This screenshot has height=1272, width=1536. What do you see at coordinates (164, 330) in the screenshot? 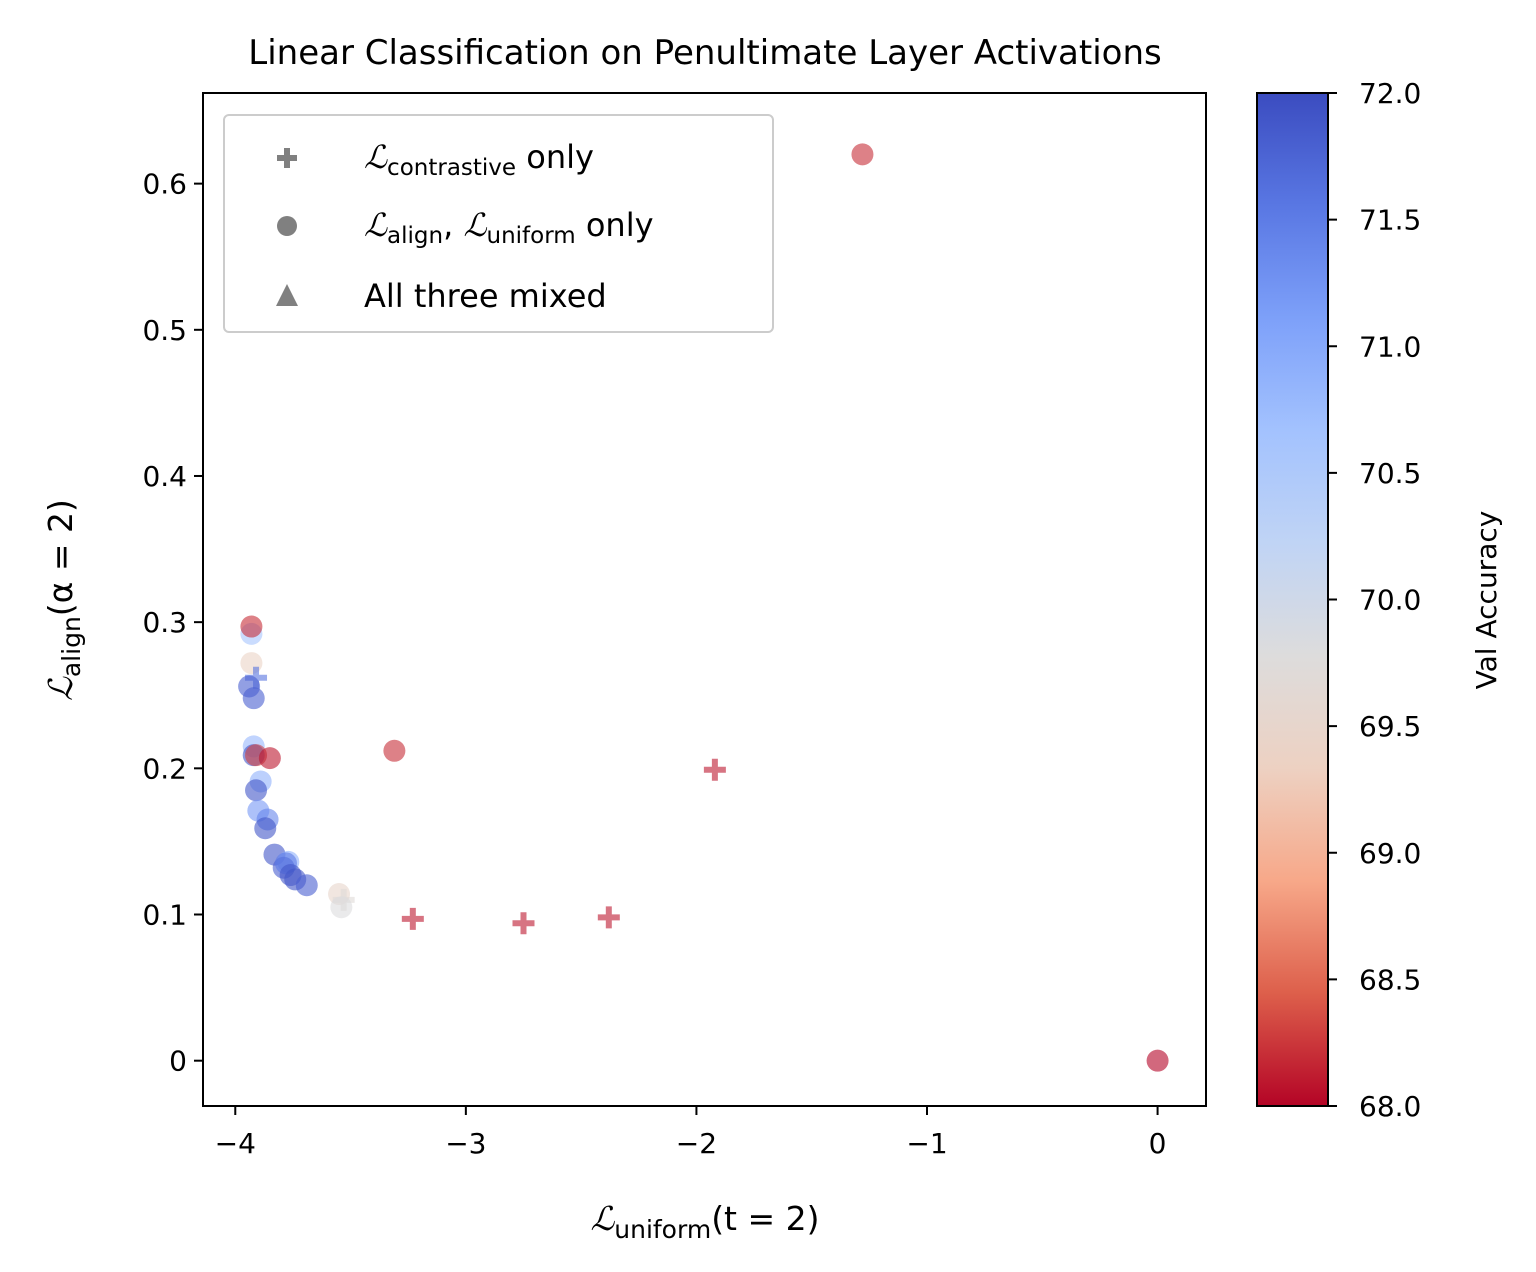
I see `y-tick-label: 0.5` at bounding box center [164, 330].